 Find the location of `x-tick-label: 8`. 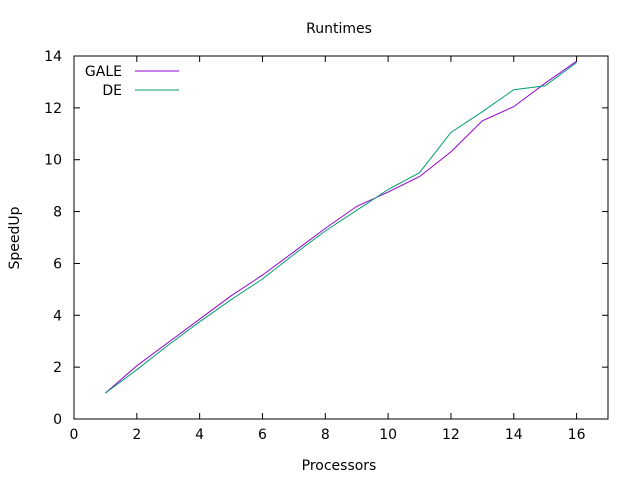

x-tick-label: 8 is located at coordinates (325, 435).